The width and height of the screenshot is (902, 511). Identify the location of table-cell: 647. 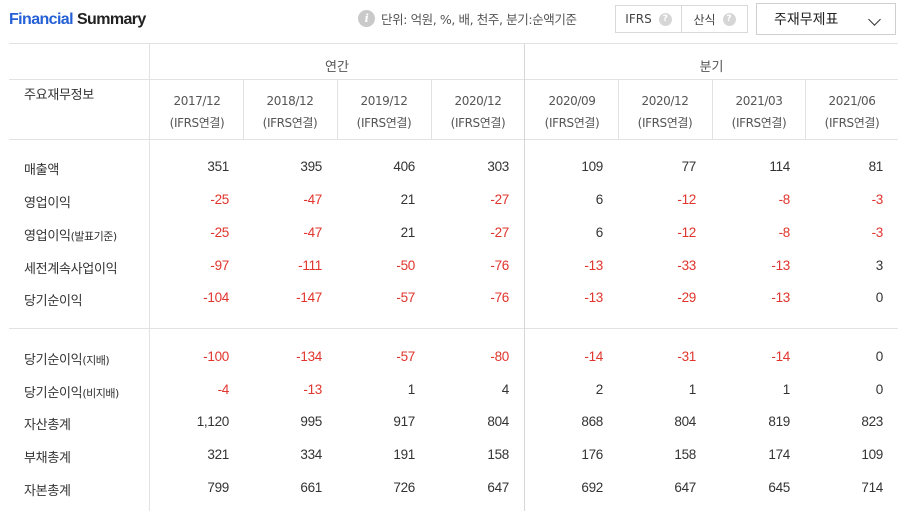
(498, 487).